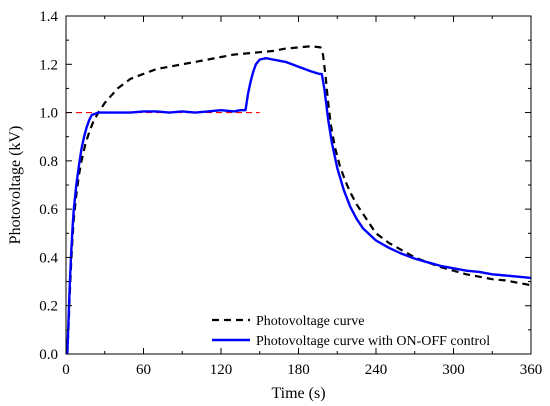  I want to click on x-tick-label: 0, so click(66, 370).